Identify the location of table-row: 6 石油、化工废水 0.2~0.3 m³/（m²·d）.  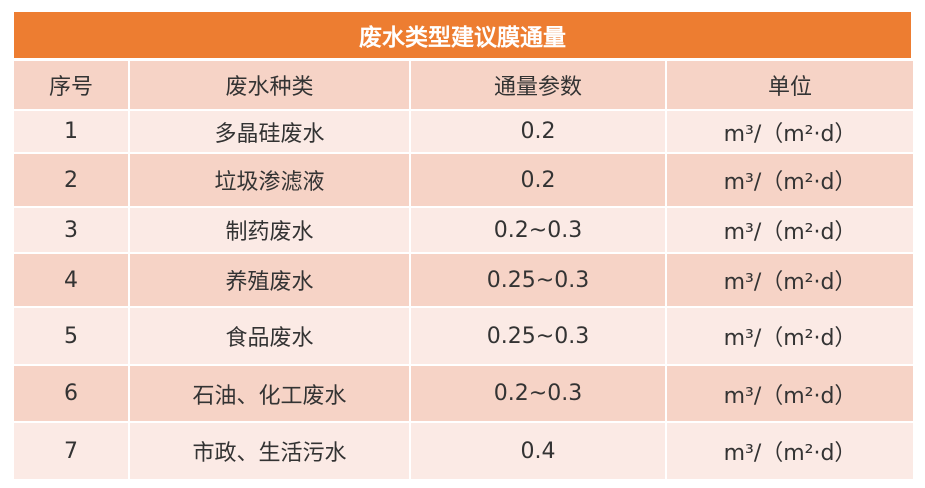
(463, 393).